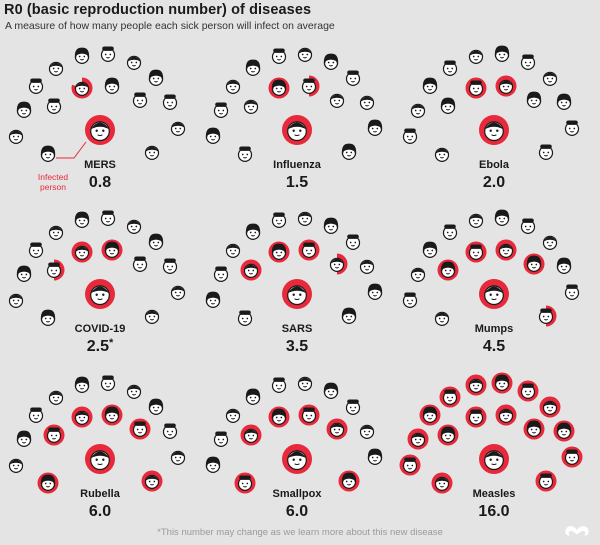 The height and width of the screenshot is (545, 600). What do you see at coordinates (100, 182) in the screenshot?
I see `r0-value-label: 0.8` at bounding box center [100, 182].